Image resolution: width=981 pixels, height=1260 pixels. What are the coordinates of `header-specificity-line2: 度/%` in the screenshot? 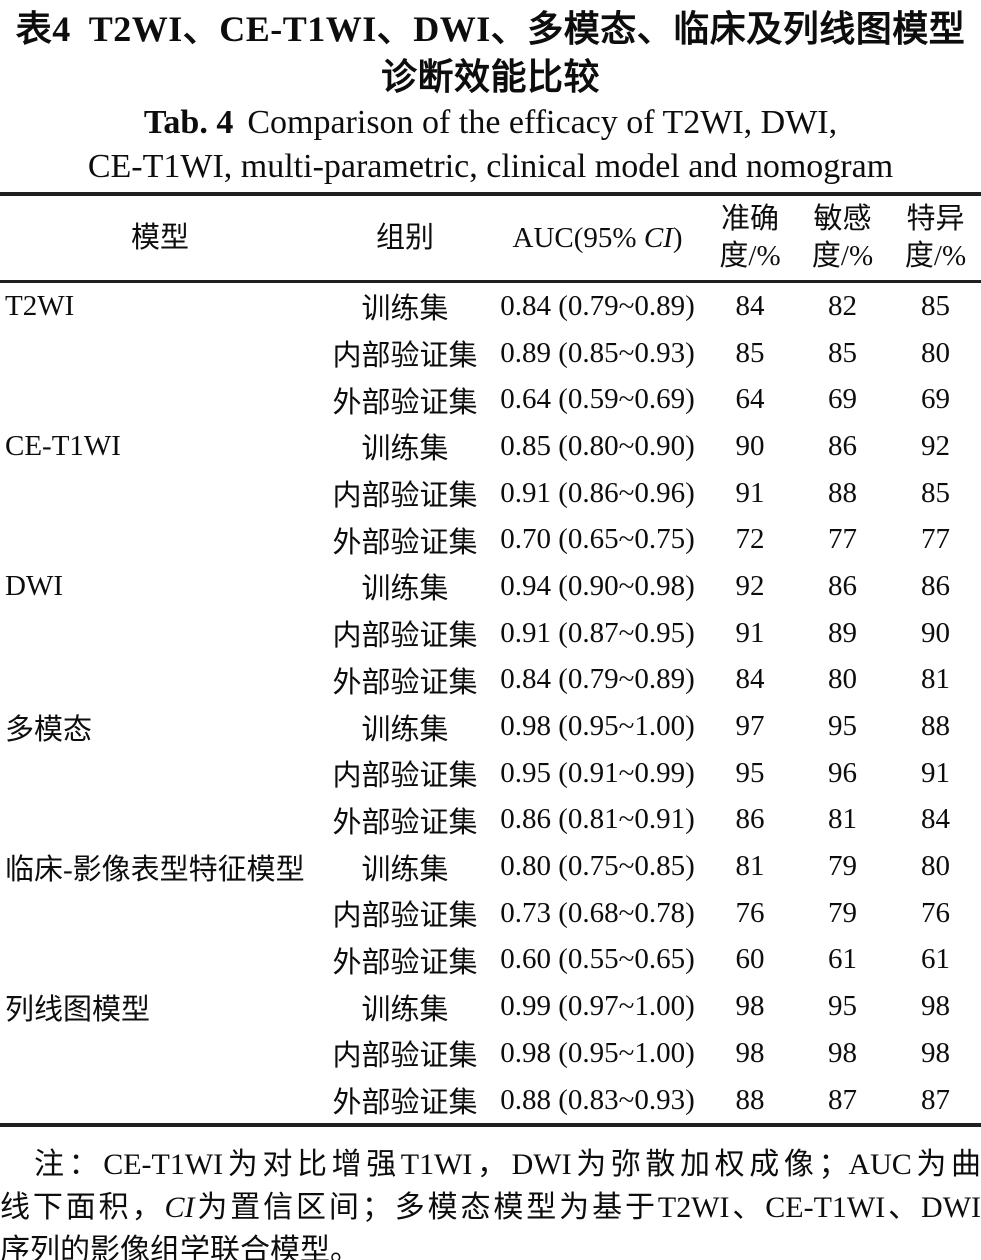 It's located at (935, 256).